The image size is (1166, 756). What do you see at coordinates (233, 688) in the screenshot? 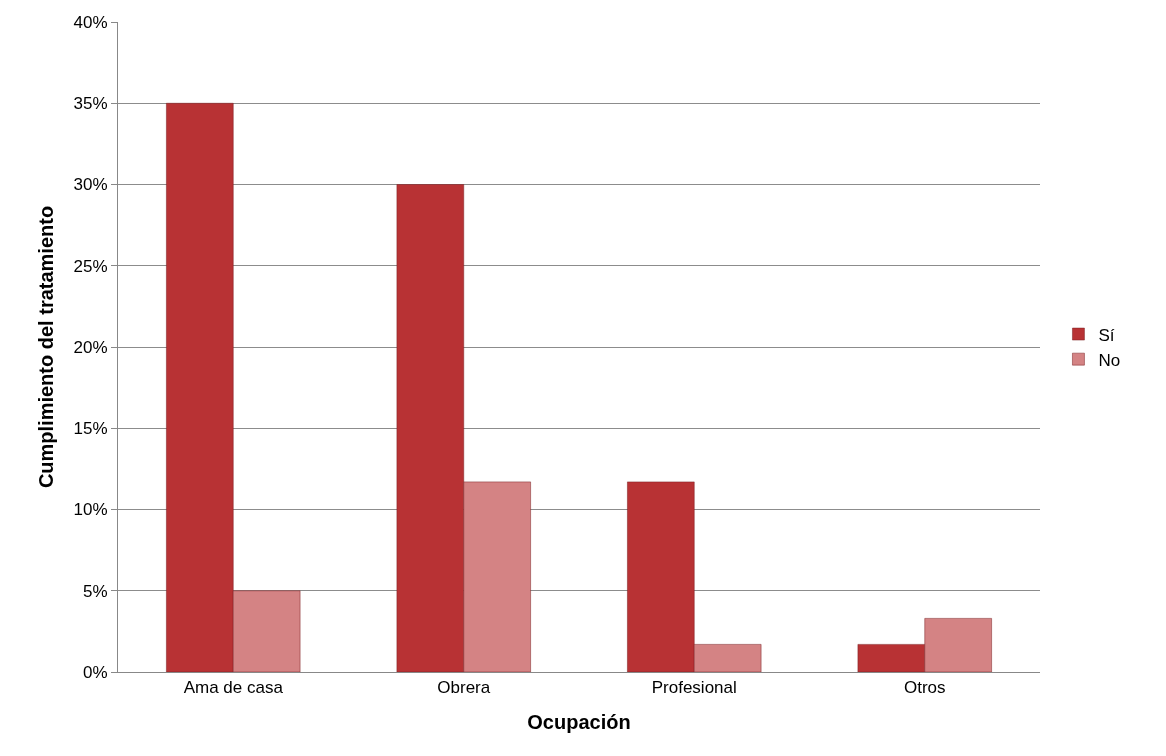
I see `x-tick-label: Ama de casa` at bounding box center [233, 688].